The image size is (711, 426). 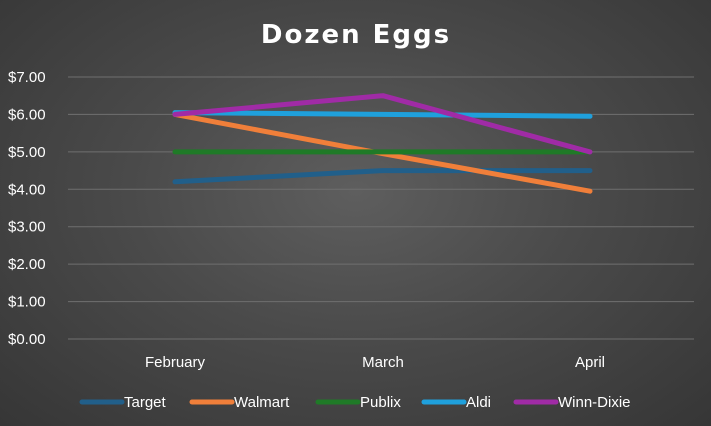 What do you see at coordinates (175, 362) in the screenshot?
I see `x-tick-label: February` at bounding box center [175, 362].